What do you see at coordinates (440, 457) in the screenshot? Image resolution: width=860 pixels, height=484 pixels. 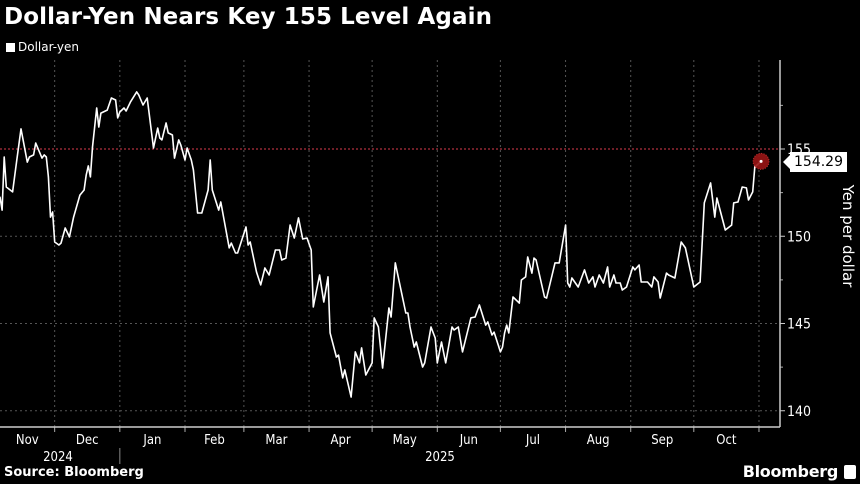 I see `year-label: 2025` at bounding box center [440, 457].